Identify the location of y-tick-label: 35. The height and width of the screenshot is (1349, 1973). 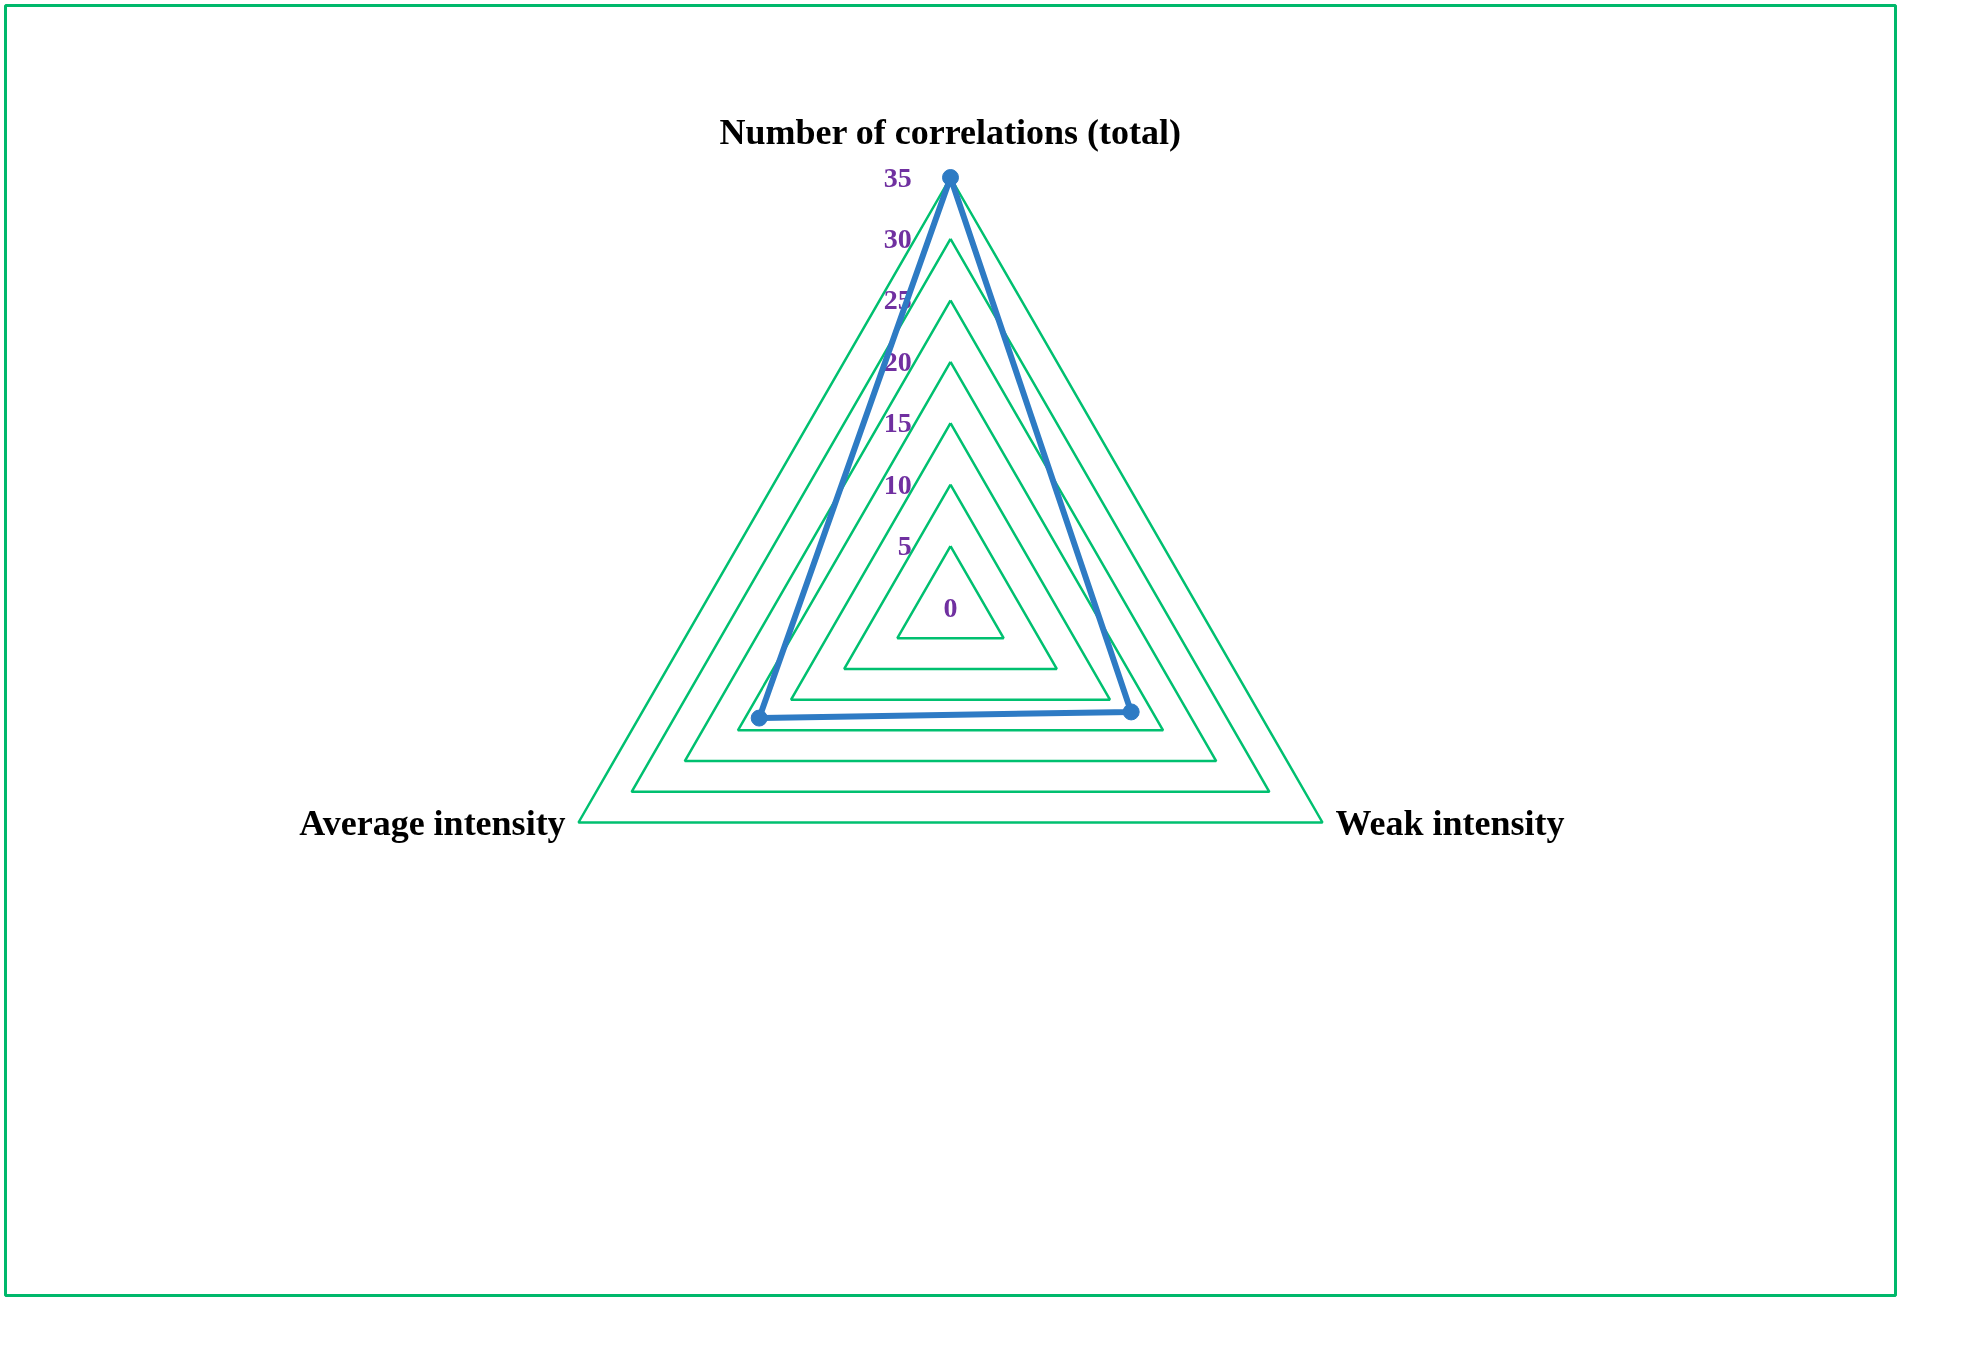
(897, 177).